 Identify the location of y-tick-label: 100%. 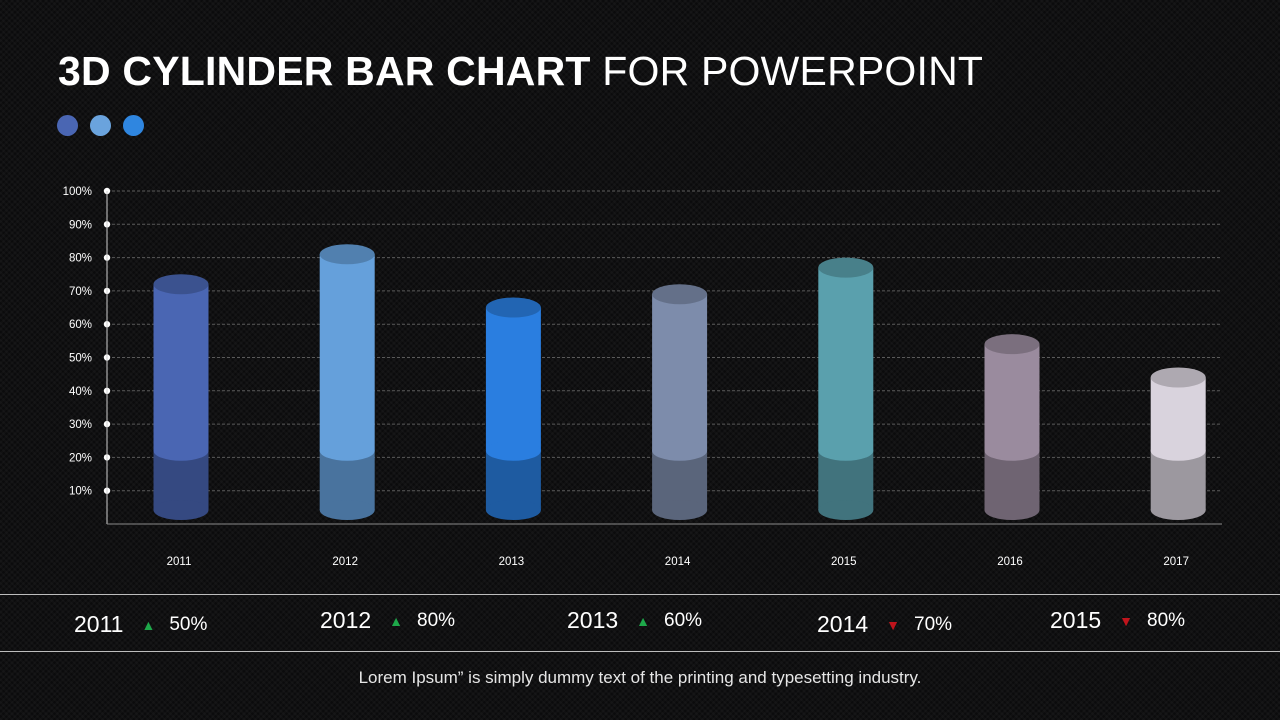
(77, 192).